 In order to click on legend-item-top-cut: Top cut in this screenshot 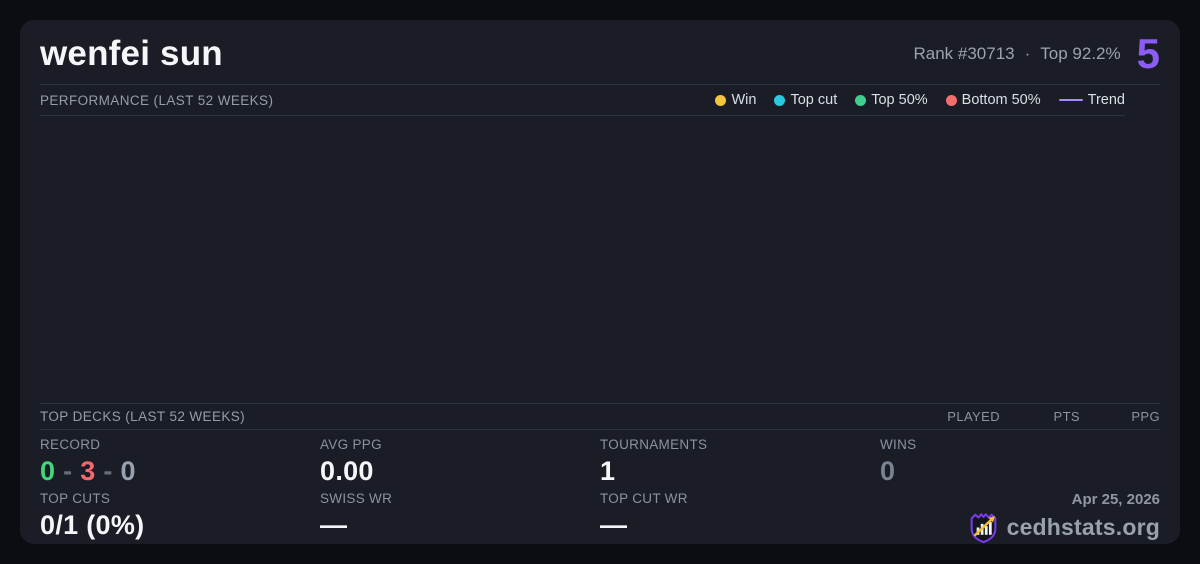, I will do `click(805, 100)`.